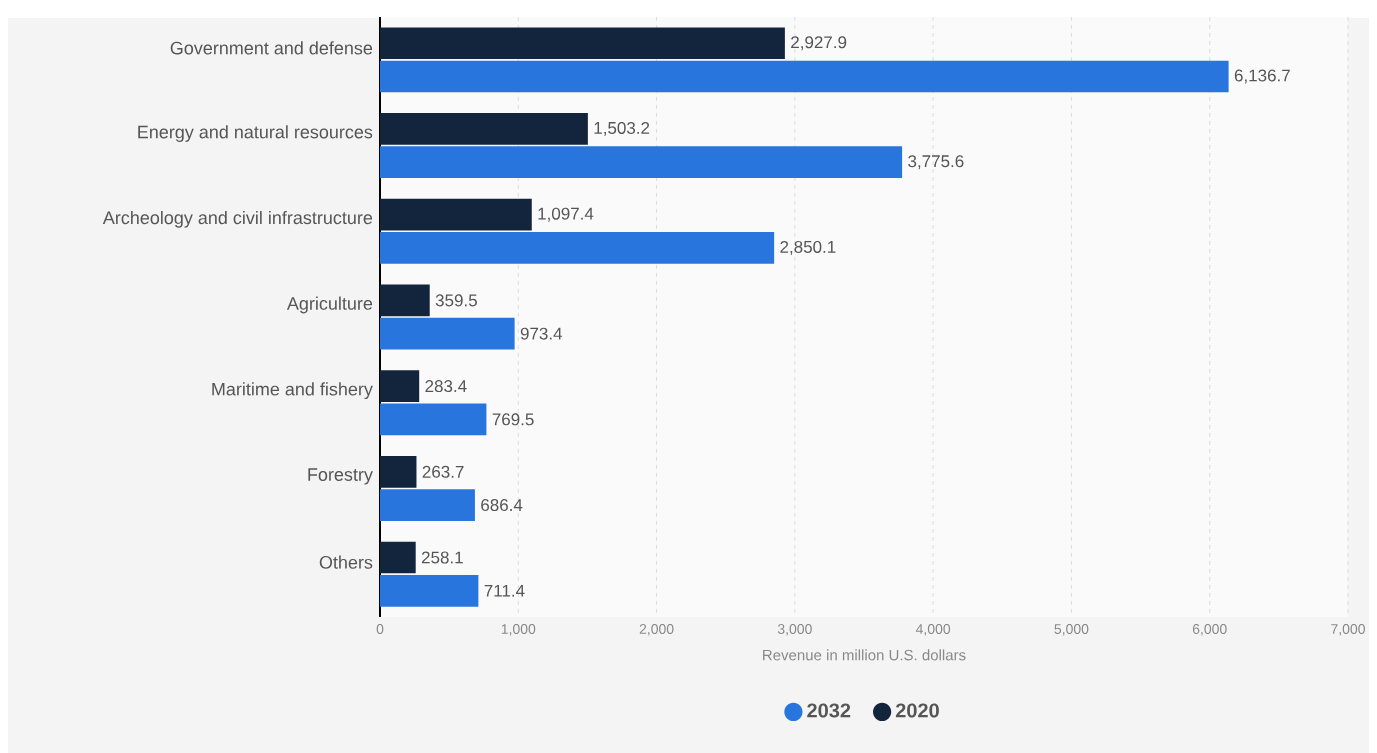 The height and width of the screenshot is (753, 1377). What do you see at coordinates (1262, 76) in the screenshot?
I see `data-label: 6,136.7` at bounding box center [1262, 76].